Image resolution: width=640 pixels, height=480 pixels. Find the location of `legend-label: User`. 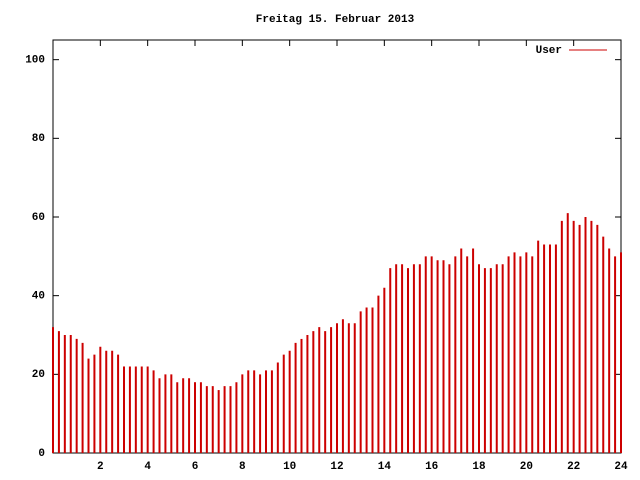

legend-label: User is located at coordinates (549, 51).